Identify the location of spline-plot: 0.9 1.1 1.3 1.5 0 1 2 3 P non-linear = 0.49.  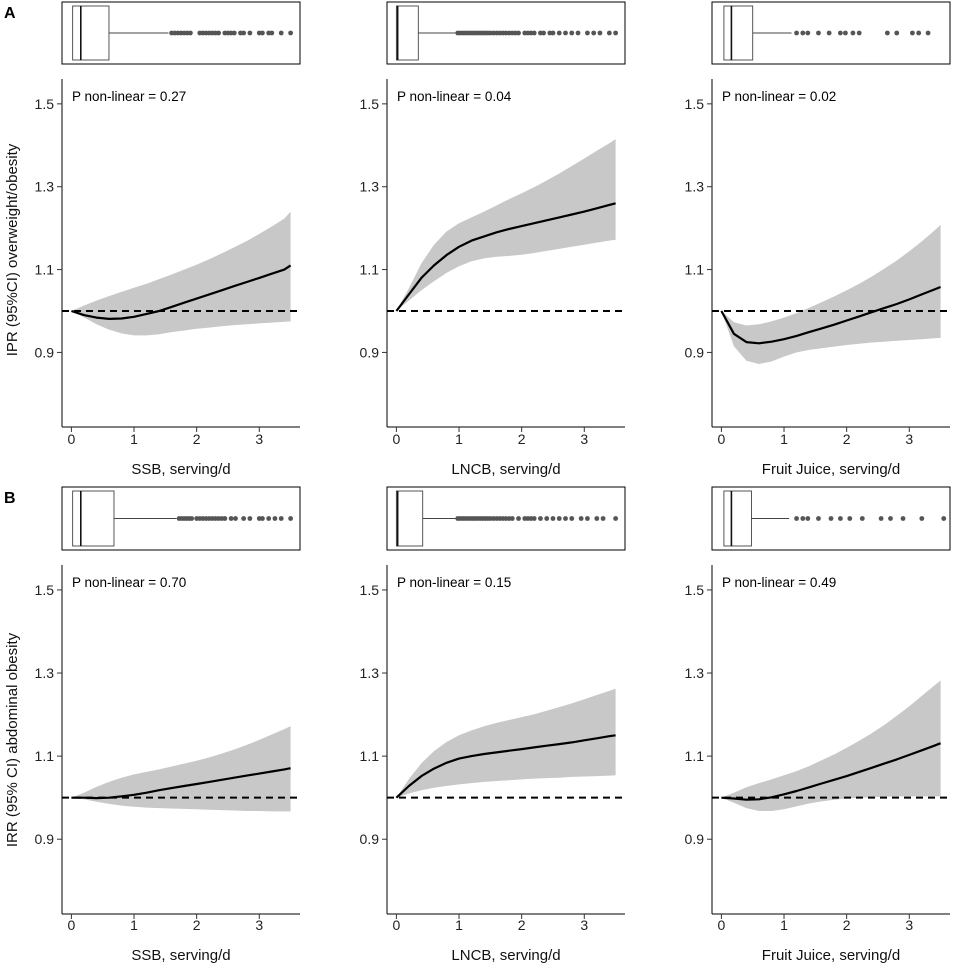
(817, 749).